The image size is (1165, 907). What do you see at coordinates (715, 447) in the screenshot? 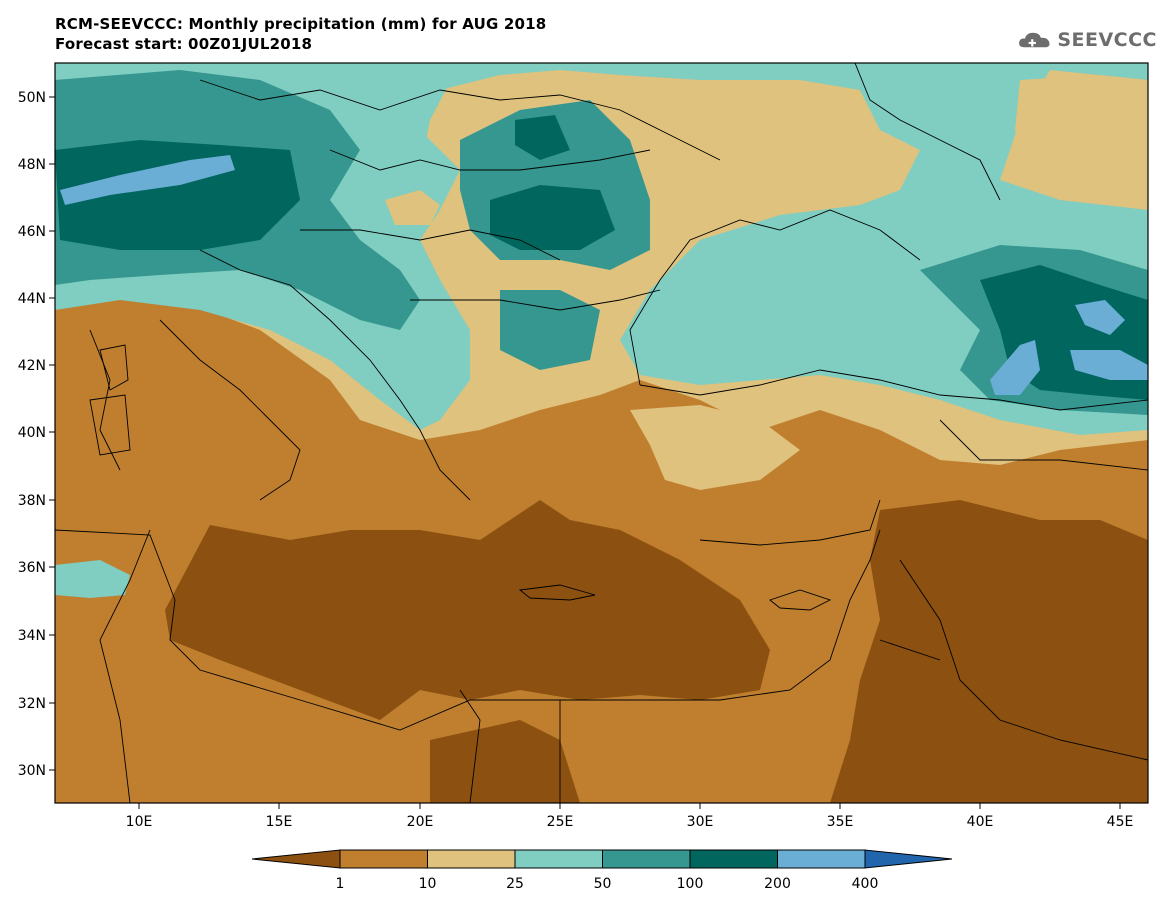
I see `precip-area-10-25d` at bounding box center [715, 447].